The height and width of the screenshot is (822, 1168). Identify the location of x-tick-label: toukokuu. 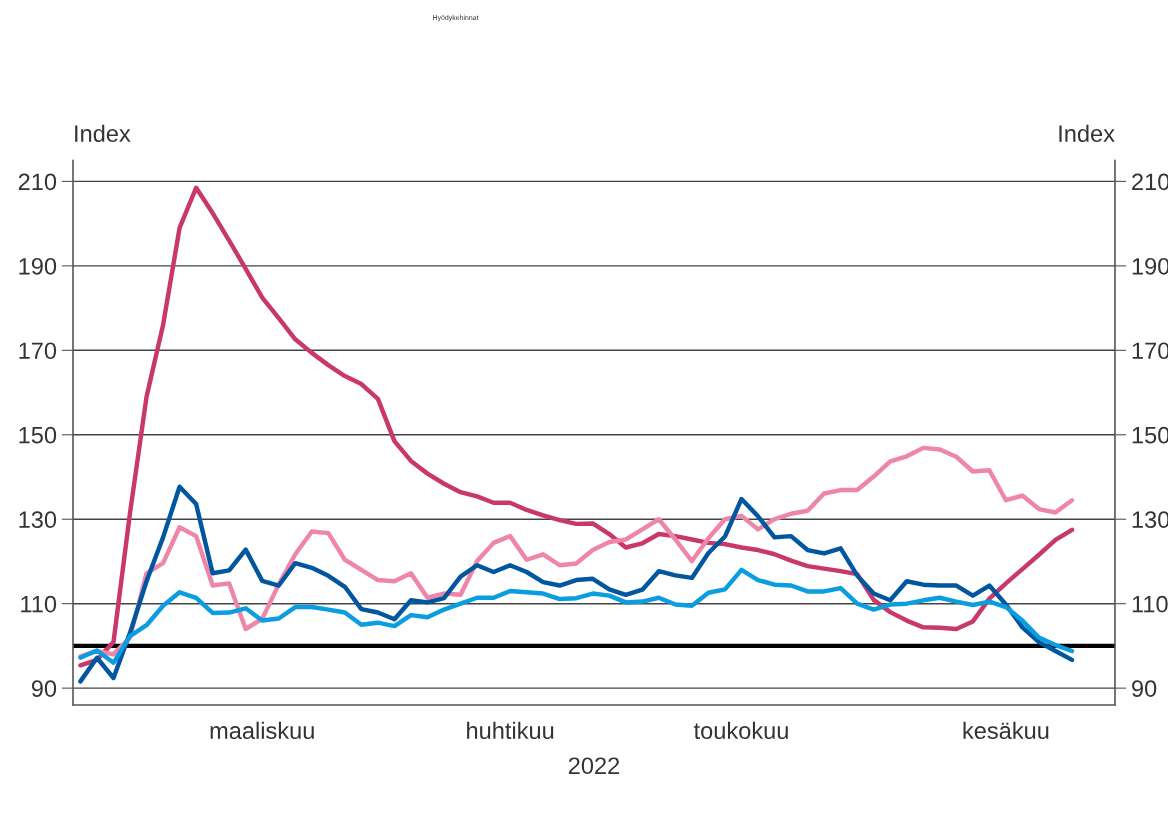
(740, 730).